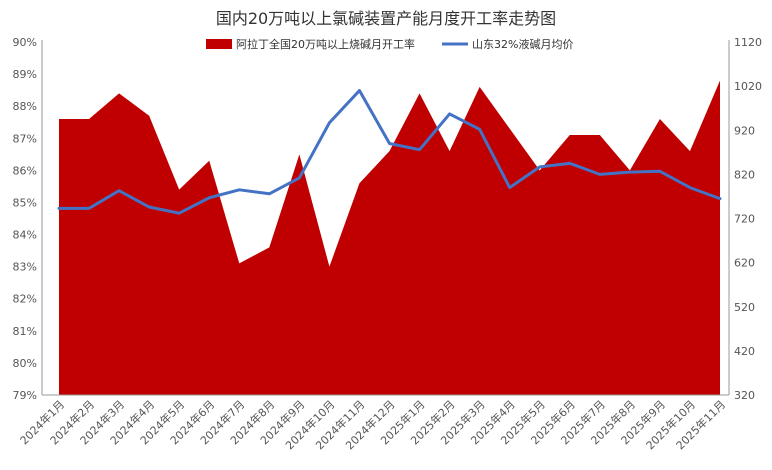  What do you see at coordinates (748, 86) in the screenshot?
I see `right-tick-label: 1020` at bounding box center [748, 86].